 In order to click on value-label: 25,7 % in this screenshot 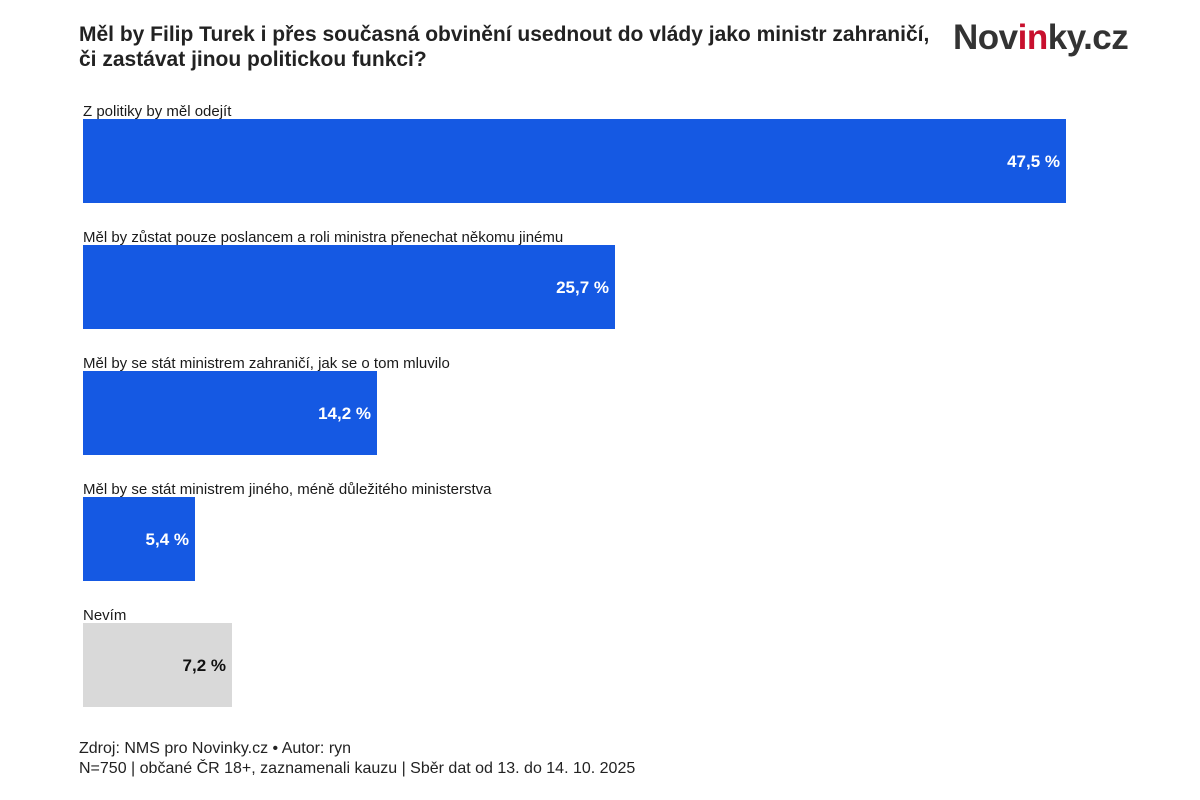, I will do `click(582, 287)`.